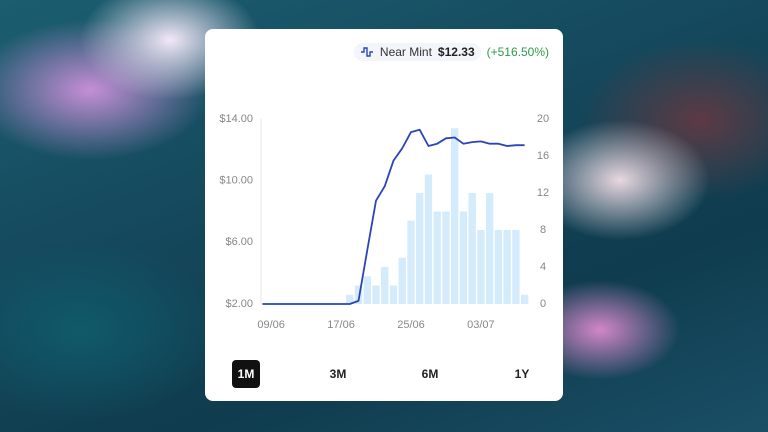  I want to click on condition-pill: Near Mint $12.33, so click(417, 52).